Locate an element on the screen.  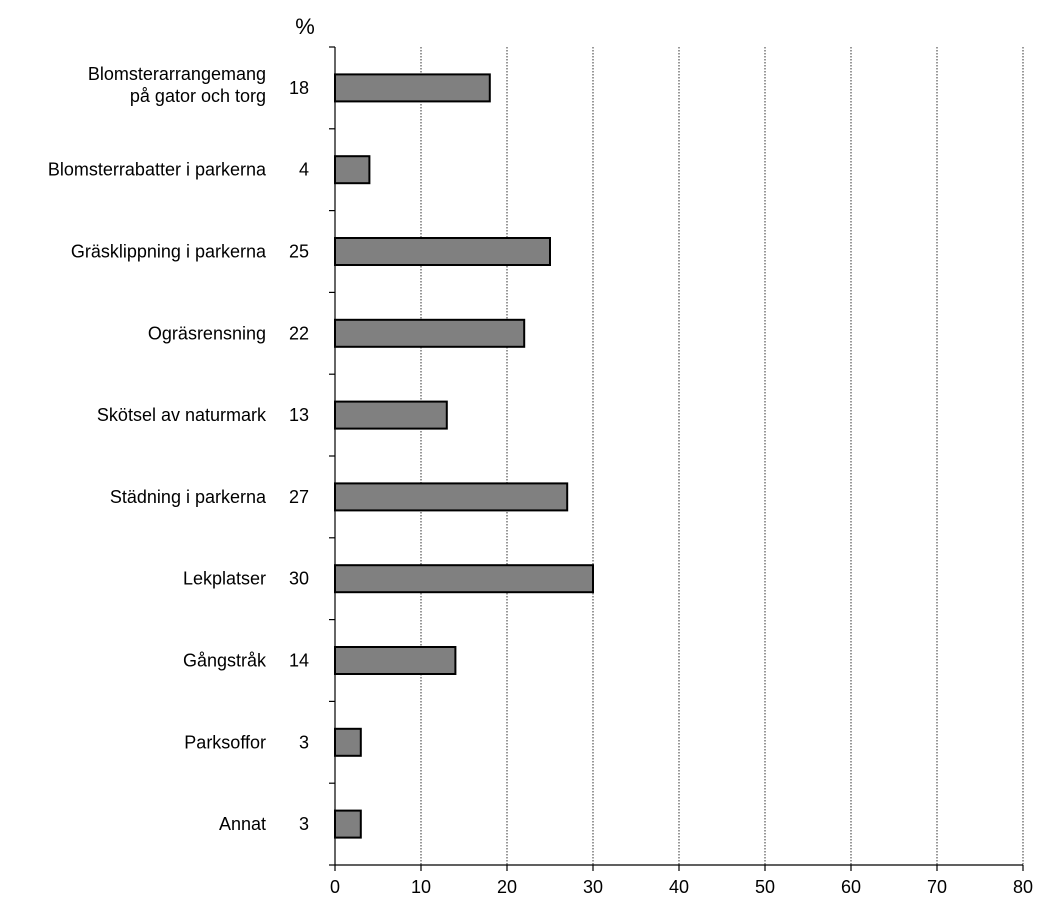
value-label: 4 is located at coordinates (304, 170).